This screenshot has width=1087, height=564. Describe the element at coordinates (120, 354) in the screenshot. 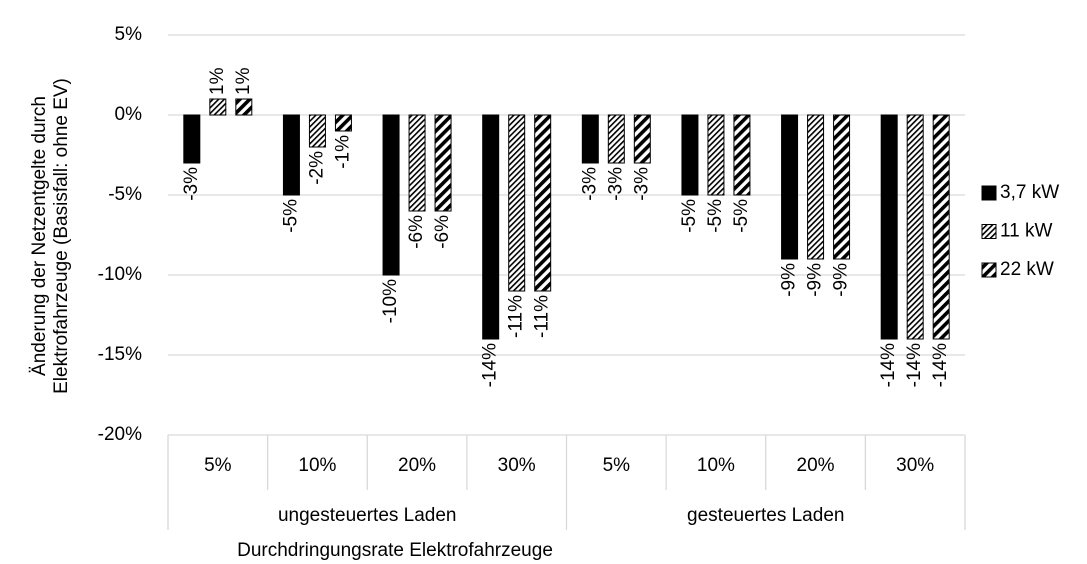

I see `y-tick-label: -15%` at that location.